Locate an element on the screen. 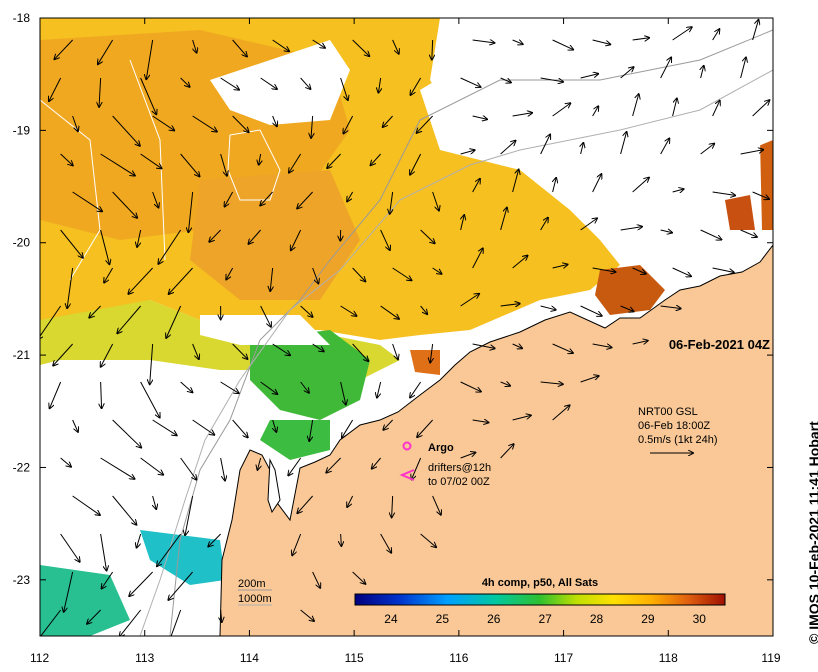 The image size is (818, 672). current-line2: 06-Feb 18:00Z is located at coordinates (674, 426).